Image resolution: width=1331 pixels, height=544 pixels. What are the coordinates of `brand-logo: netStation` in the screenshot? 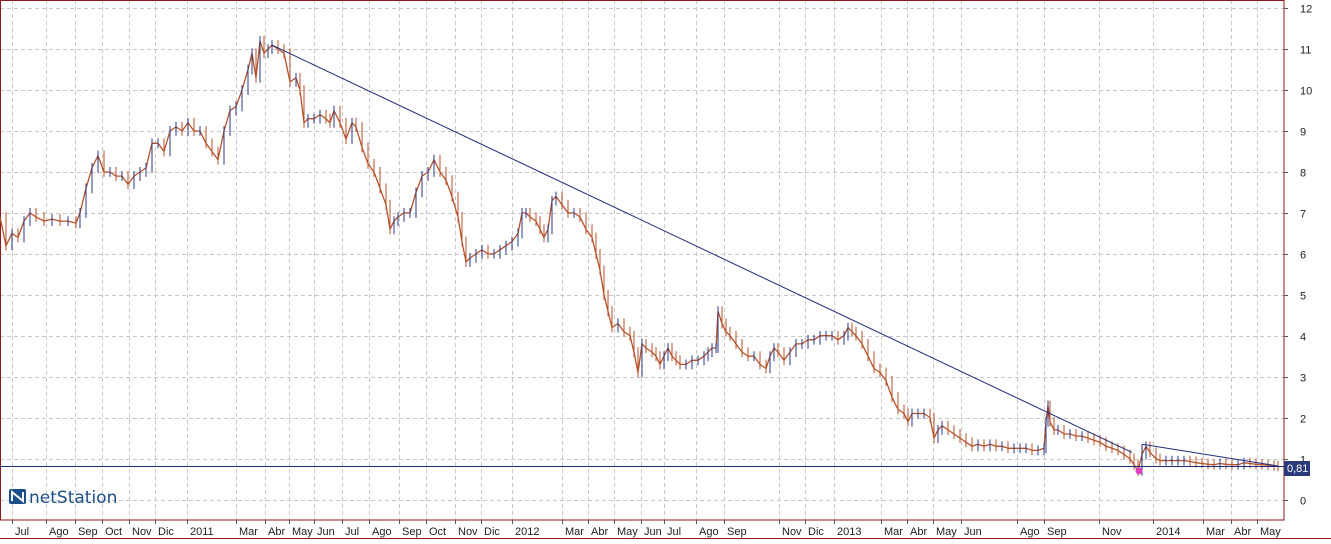 It's located at (63, 498).